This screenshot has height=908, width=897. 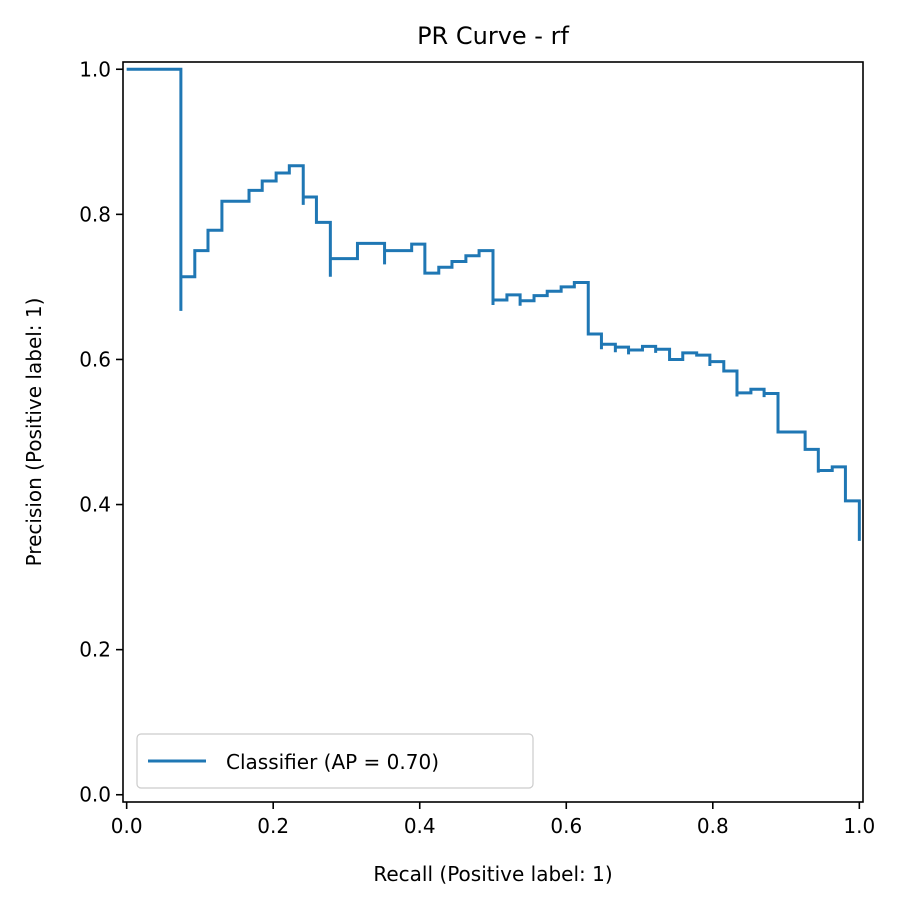 I want to click on legend-box, so click(x=335, y=761).